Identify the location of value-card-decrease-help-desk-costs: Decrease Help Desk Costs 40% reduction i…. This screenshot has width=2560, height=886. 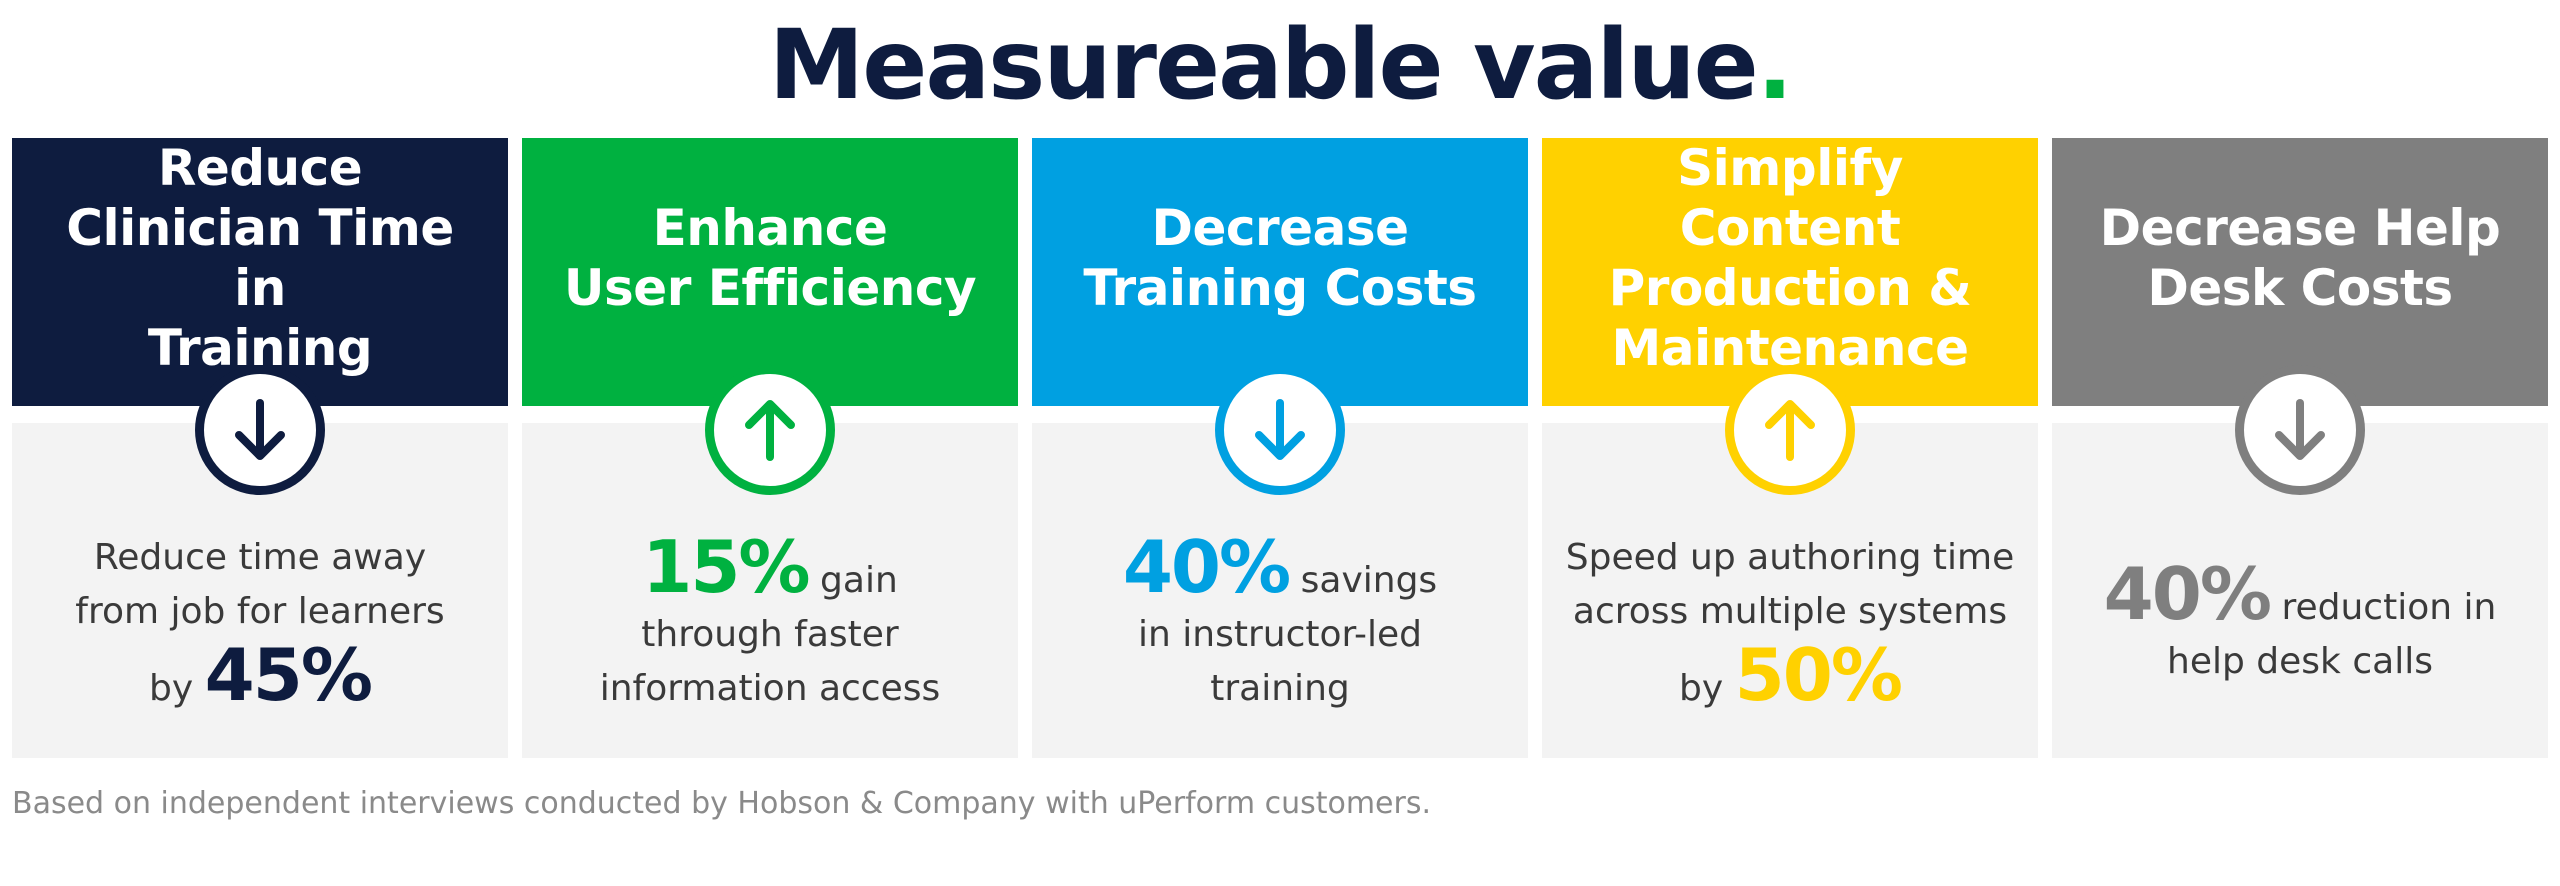
(2300, 448).